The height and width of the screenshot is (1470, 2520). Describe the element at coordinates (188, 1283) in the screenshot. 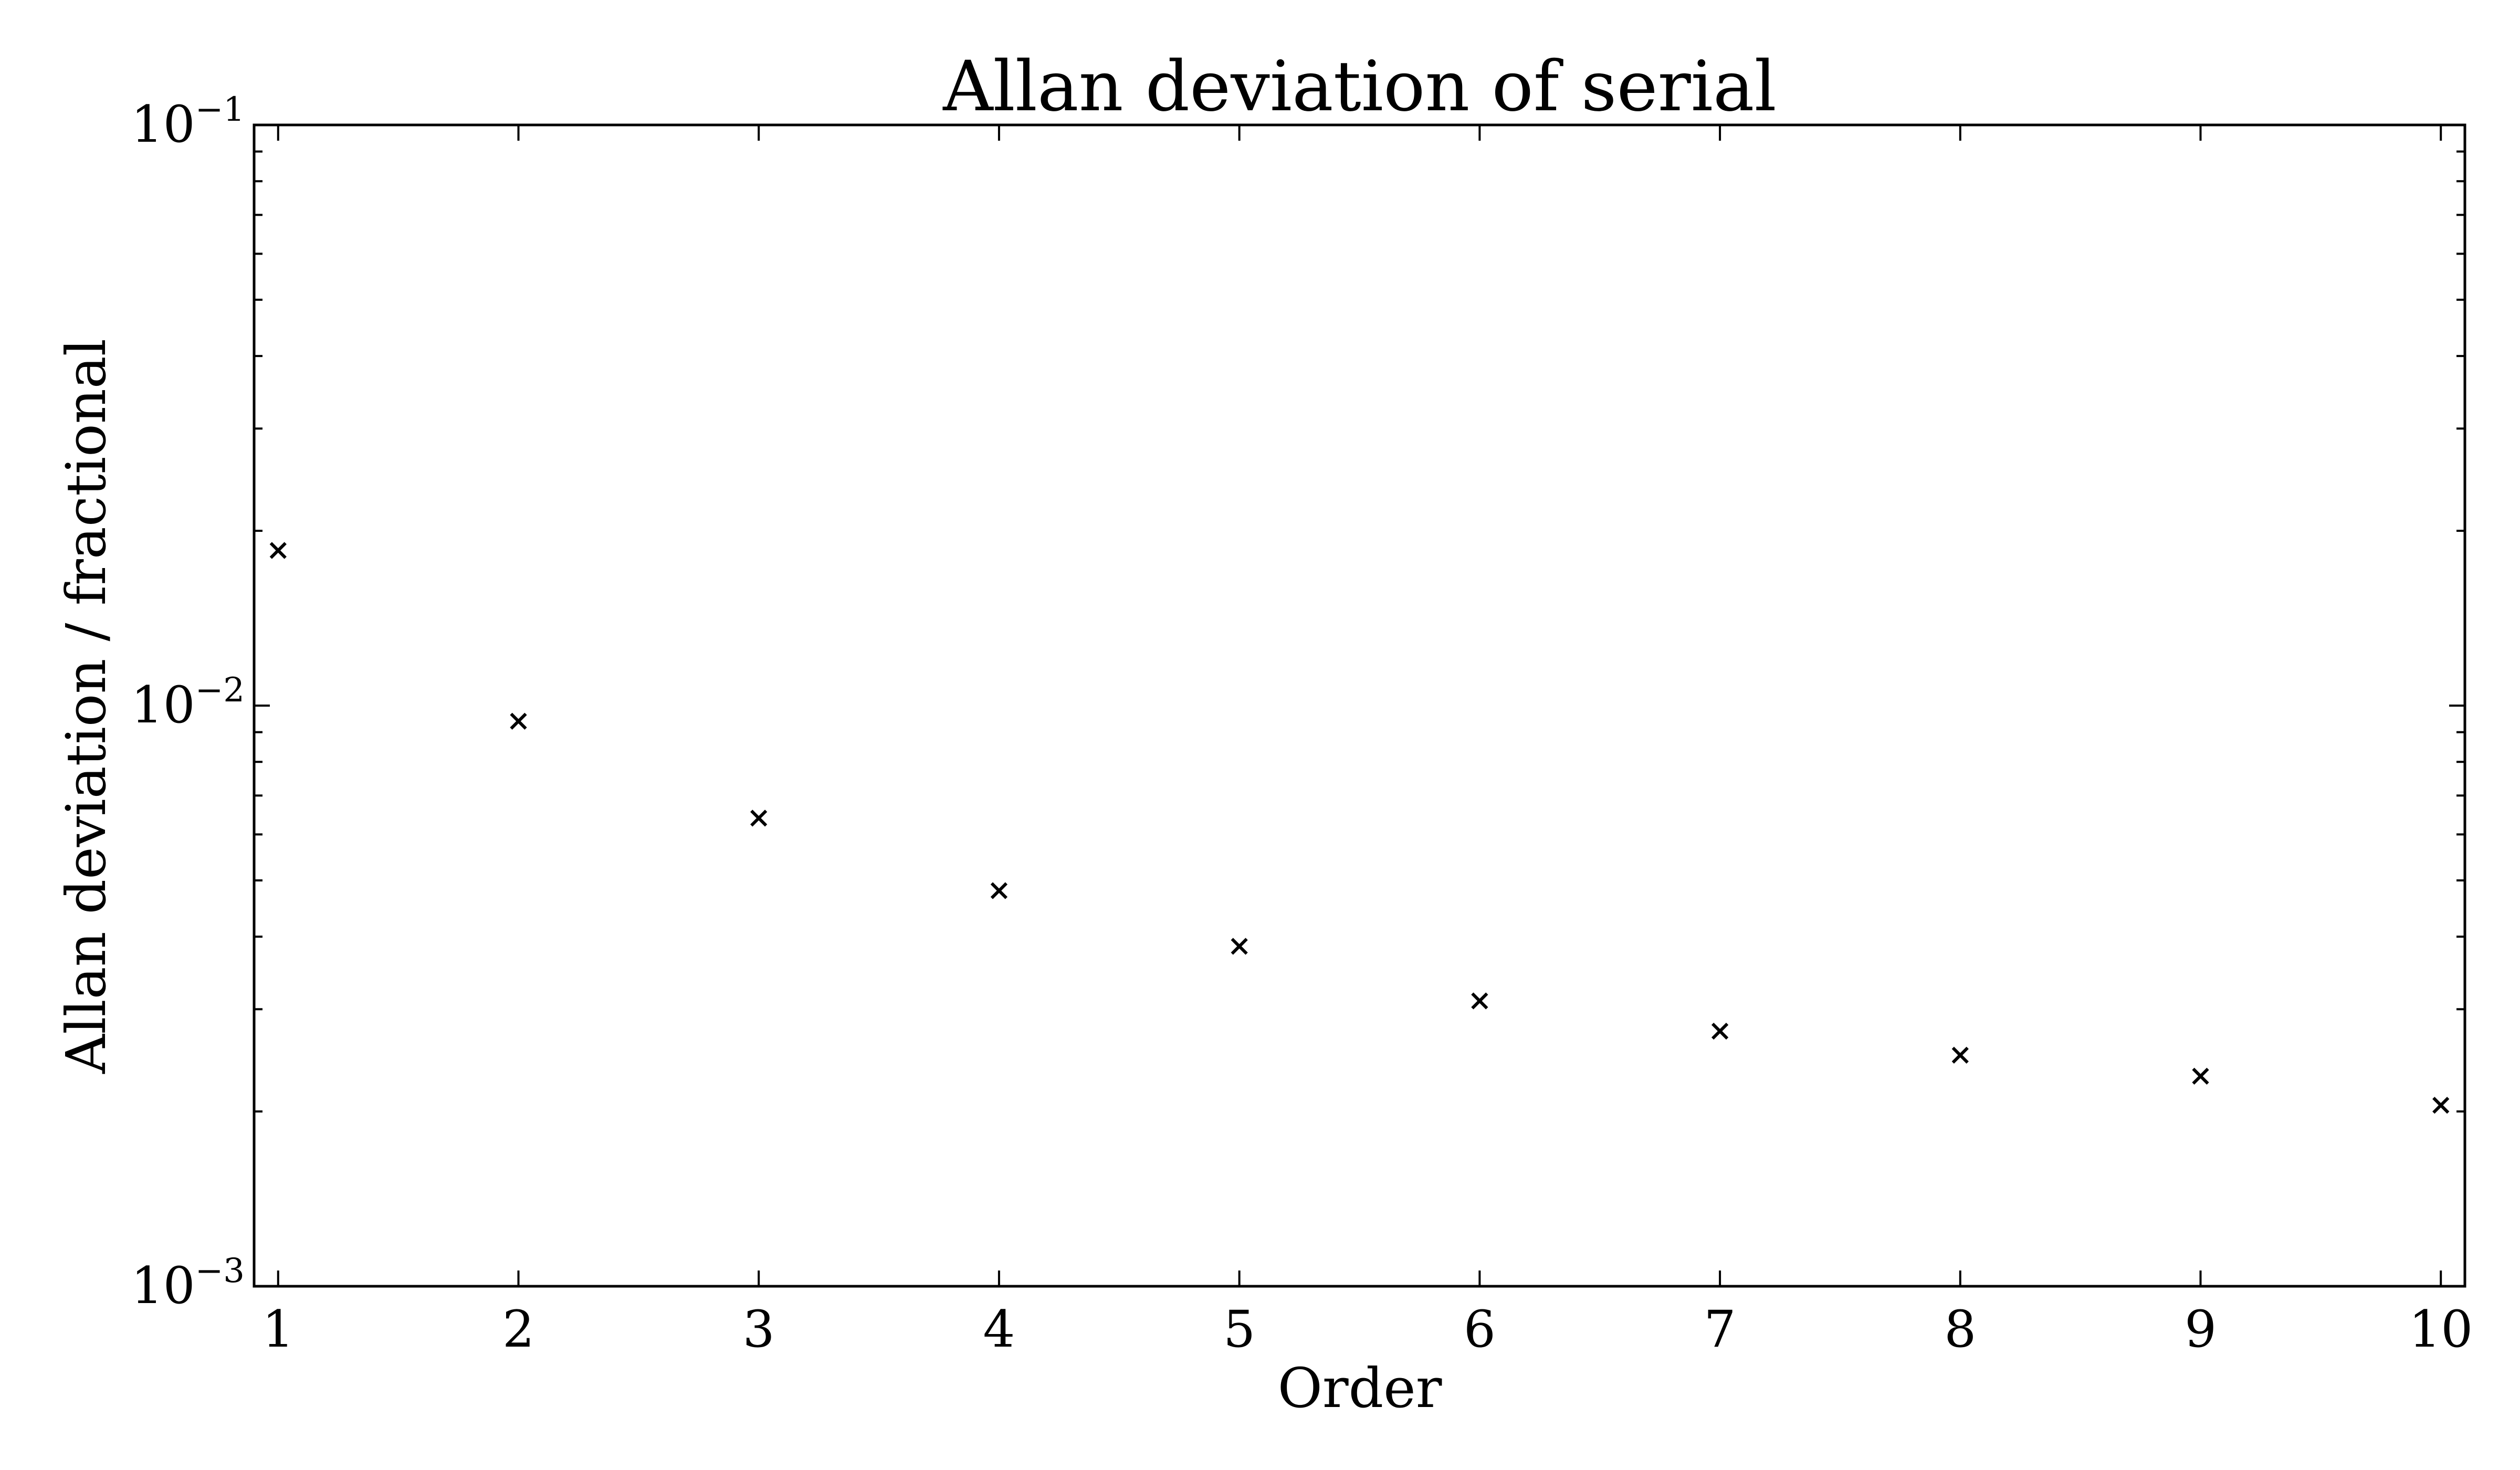

I see `y-tick-label: 10⁻³` at that location.